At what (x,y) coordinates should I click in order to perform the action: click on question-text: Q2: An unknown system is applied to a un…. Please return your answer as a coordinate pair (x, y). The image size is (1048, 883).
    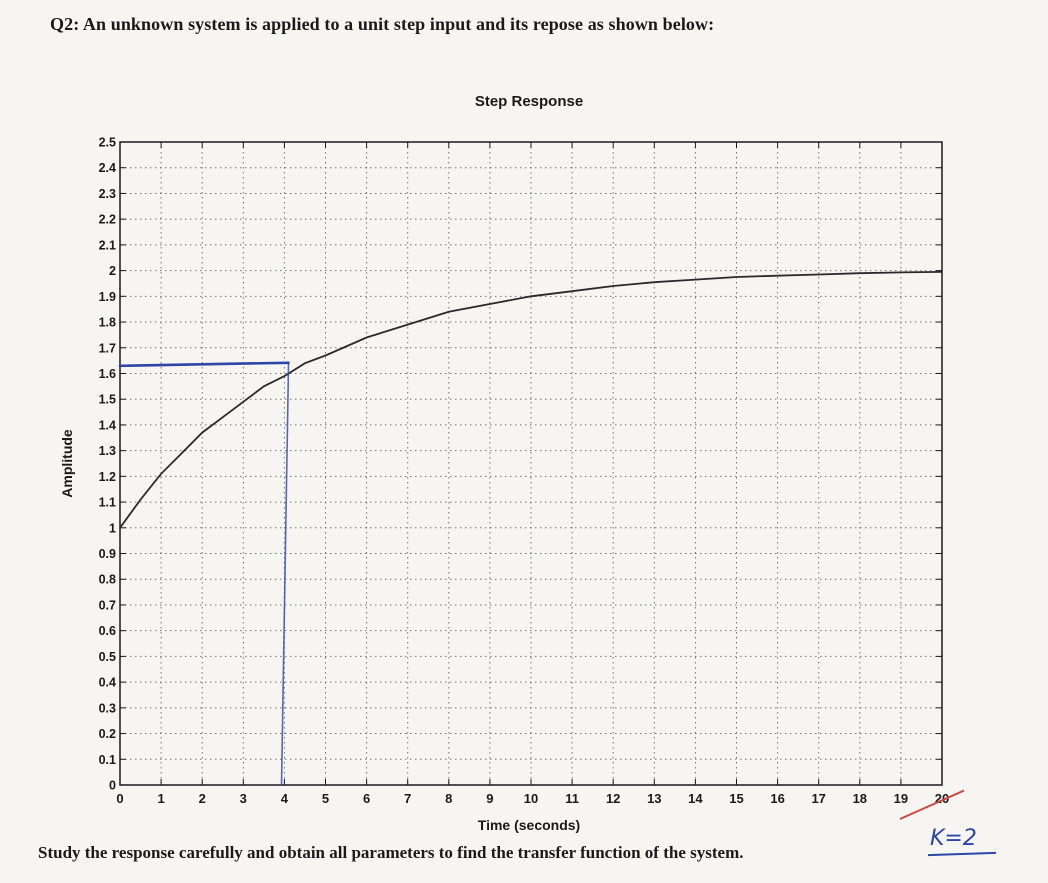
    Looking at the image, I should click on (382, 24).